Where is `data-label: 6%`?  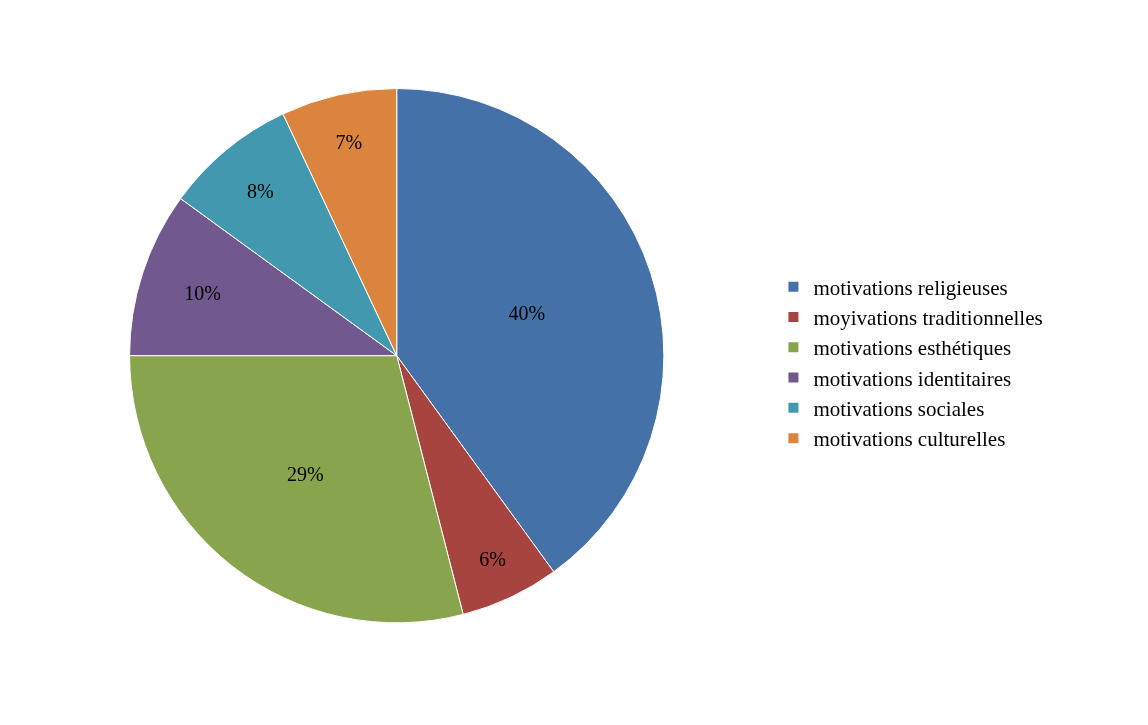 data-label: 6% is located at coordinates (492, 559).